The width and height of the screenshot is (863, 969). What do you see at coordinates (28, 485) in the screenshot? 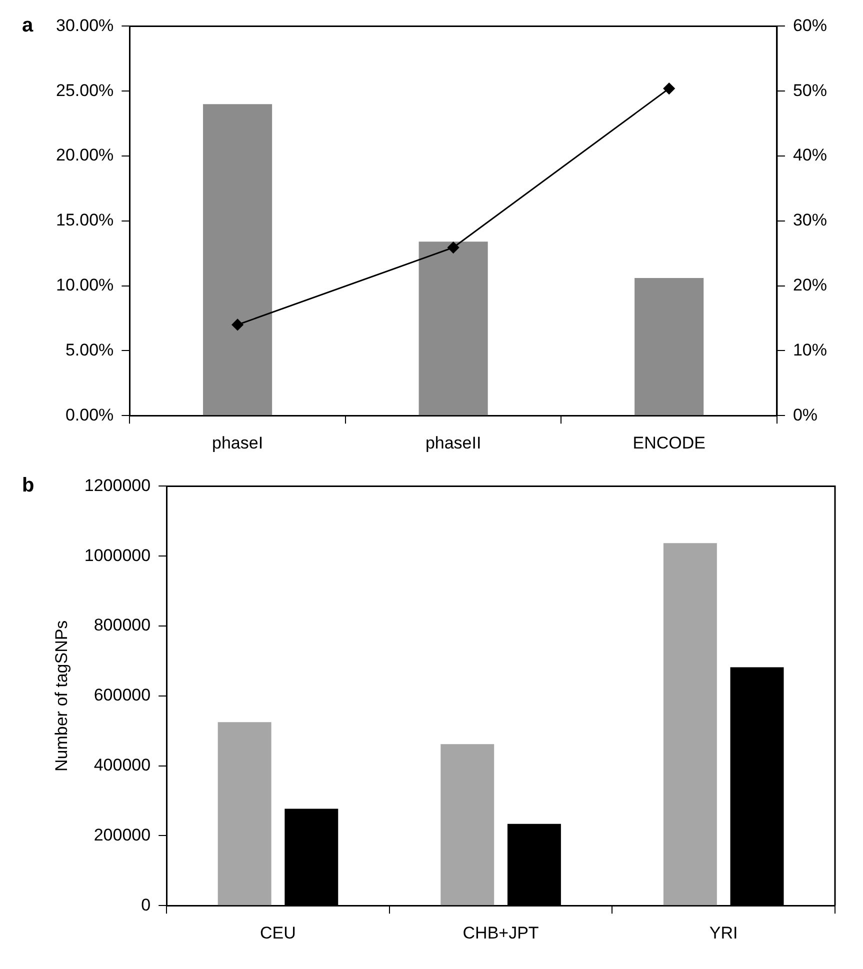
I see `chart-title: b` at bounding box center [28, 485].